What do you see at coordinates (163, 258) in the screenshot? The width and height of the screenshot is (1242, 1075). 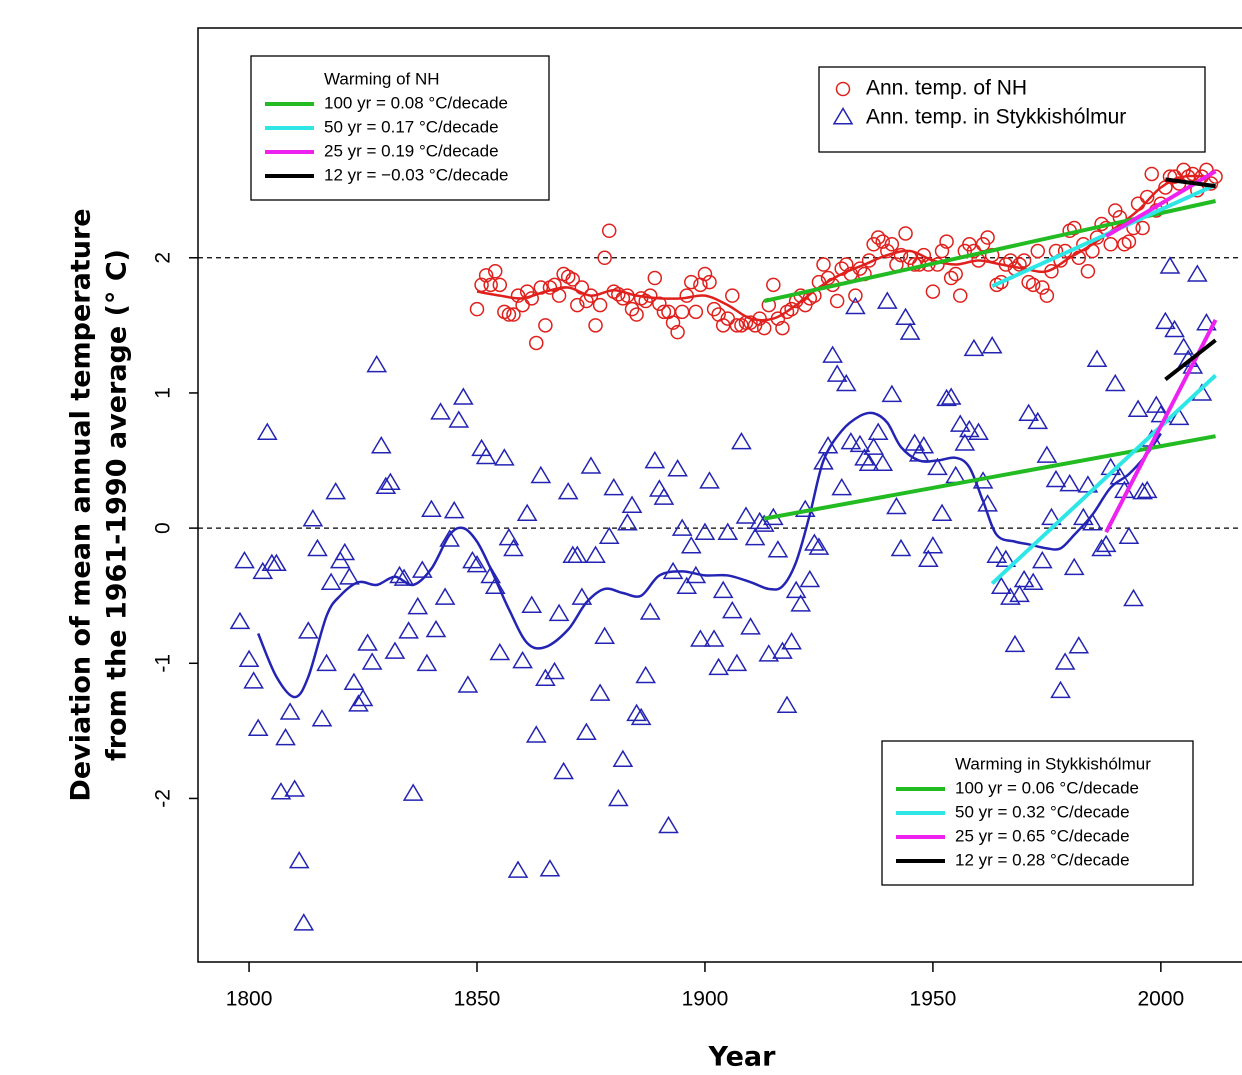 I see `y-tick-label: 2` at bounding box center [163, 258].